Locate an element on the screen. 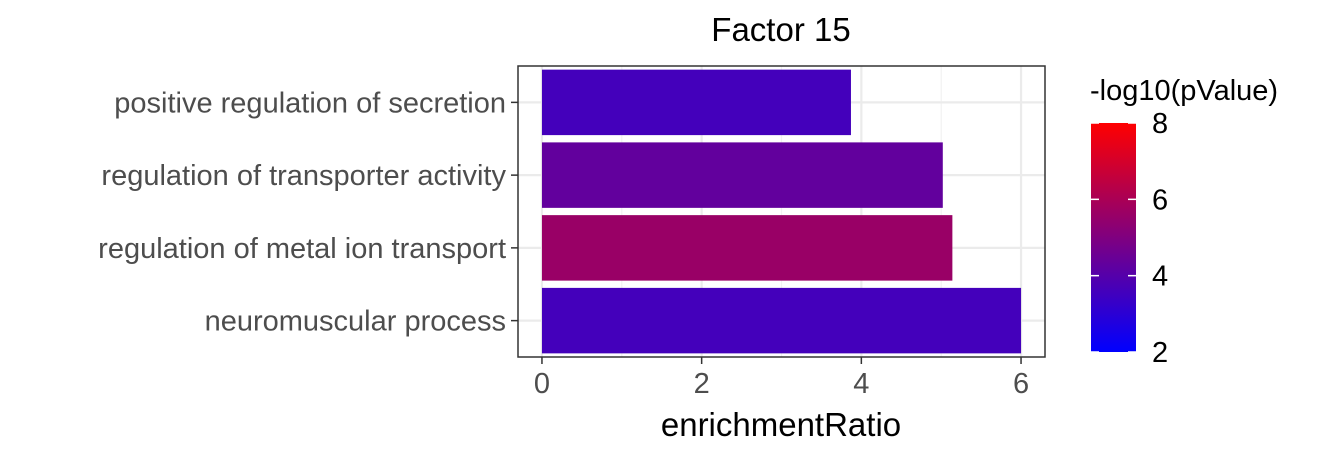 This screenshot has width=1344, height=460. y-tick-label: neuromuscular process is located at coordinates (355, 322).